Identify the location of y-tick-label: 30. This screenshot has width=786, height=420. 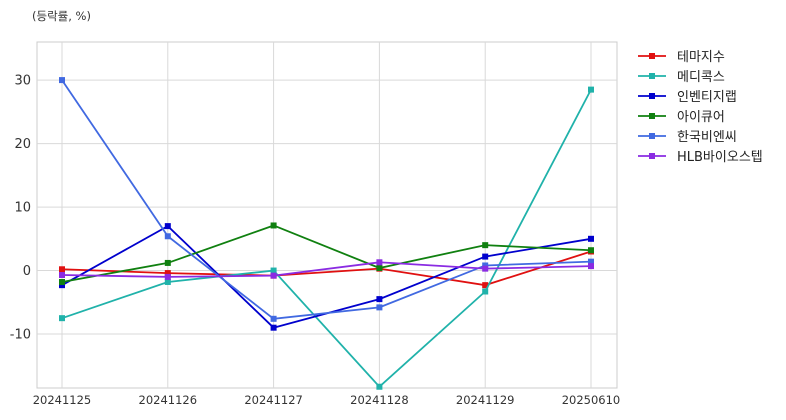
(22, 81).